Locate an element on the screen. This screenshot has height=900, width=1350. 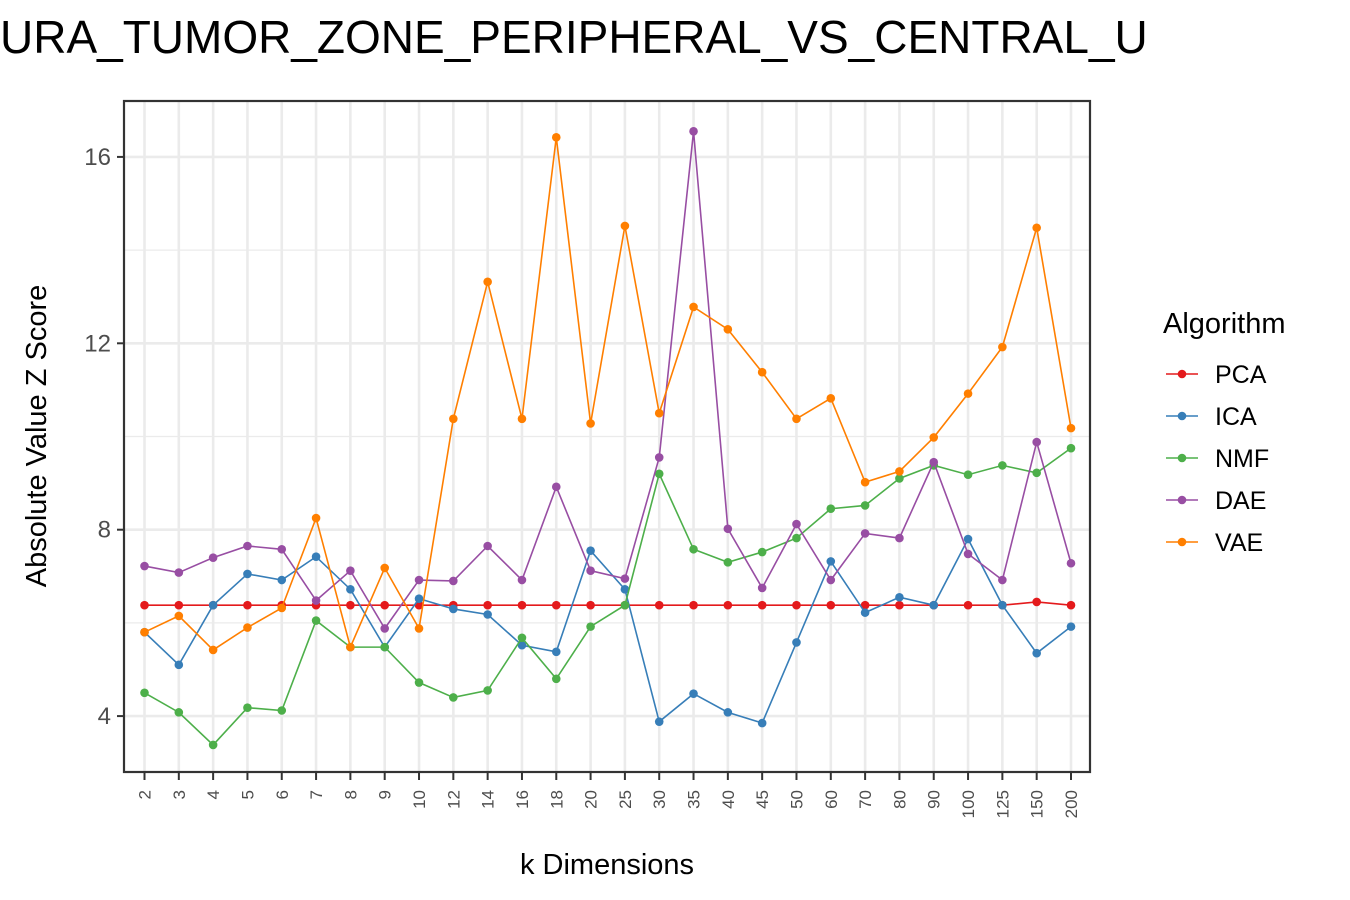
x-tick-label: 70 is located at coordinates (865, 799).